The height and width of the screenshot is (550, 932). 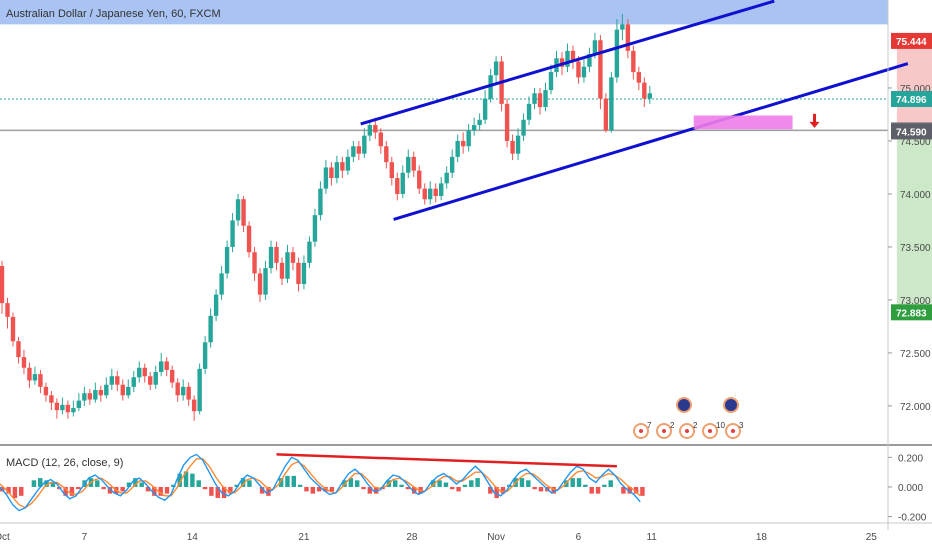 I want to click on macd-tick-label: -0.200, so click(x=912, y=518).